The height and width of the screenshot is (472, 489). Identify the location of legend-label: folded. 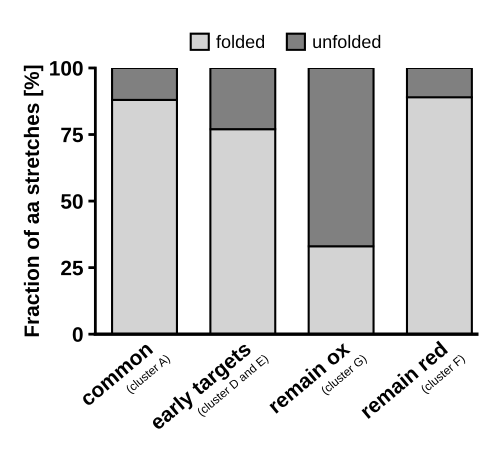
(240, 41).